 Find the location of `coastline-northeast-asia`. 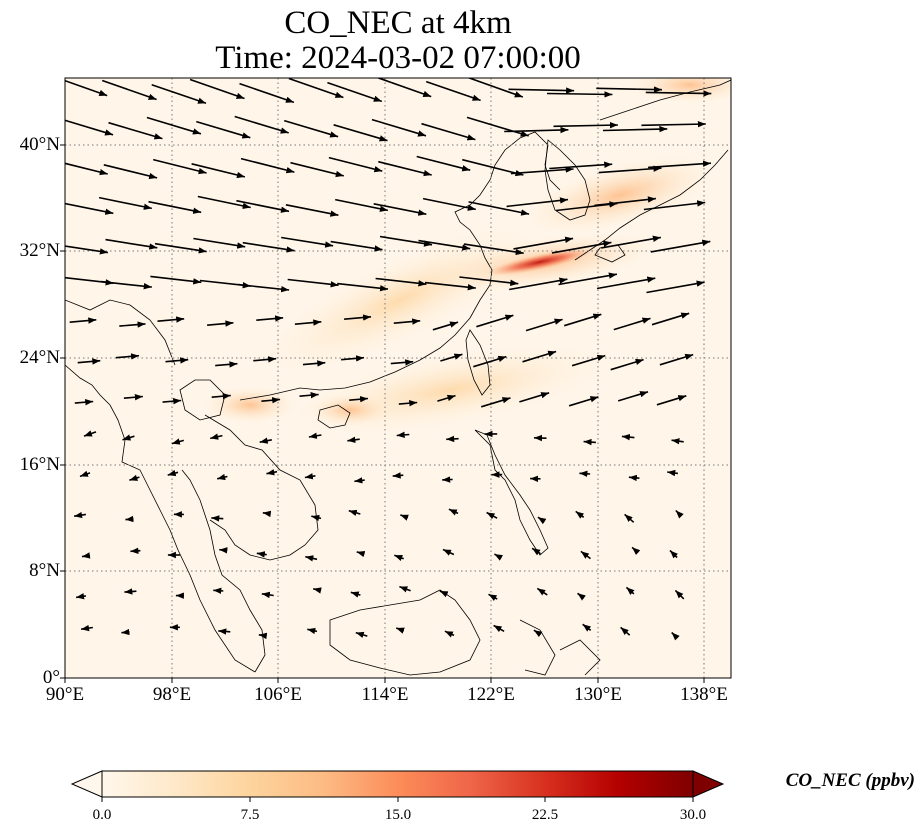

coastline-northeast-asia is located at coordinates (665, 100).